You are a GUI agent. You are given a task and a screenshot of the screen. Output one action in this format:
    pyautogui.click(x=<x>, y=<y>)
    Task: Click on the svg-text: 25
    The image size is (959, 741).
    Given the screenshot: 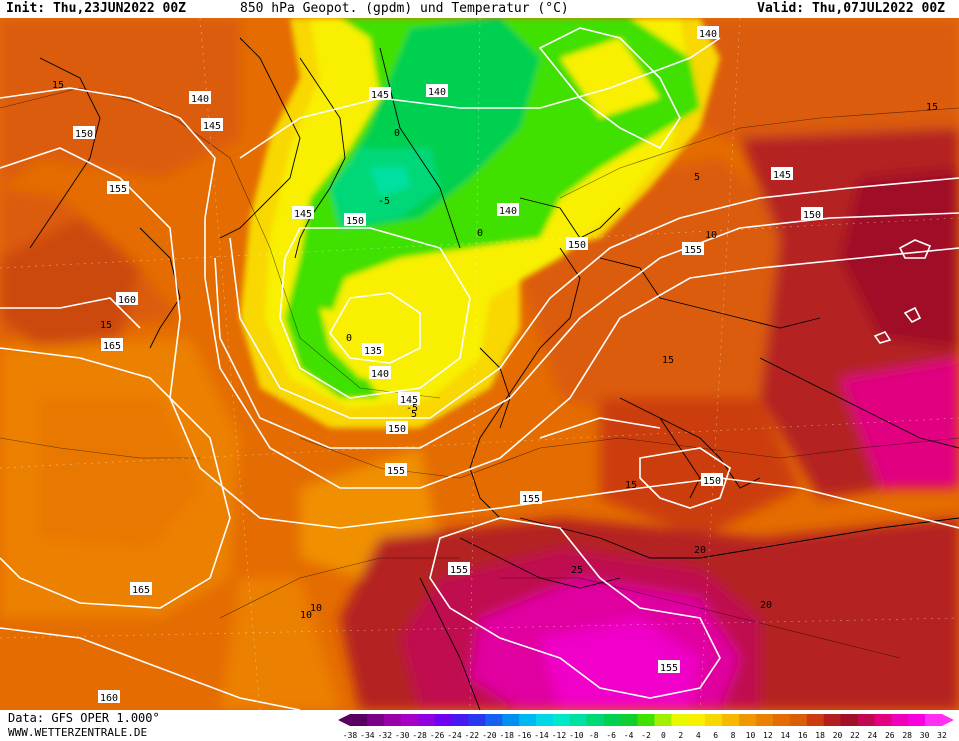 What is the action you would take?
    pyautogui.click(x=577, y=570)
    